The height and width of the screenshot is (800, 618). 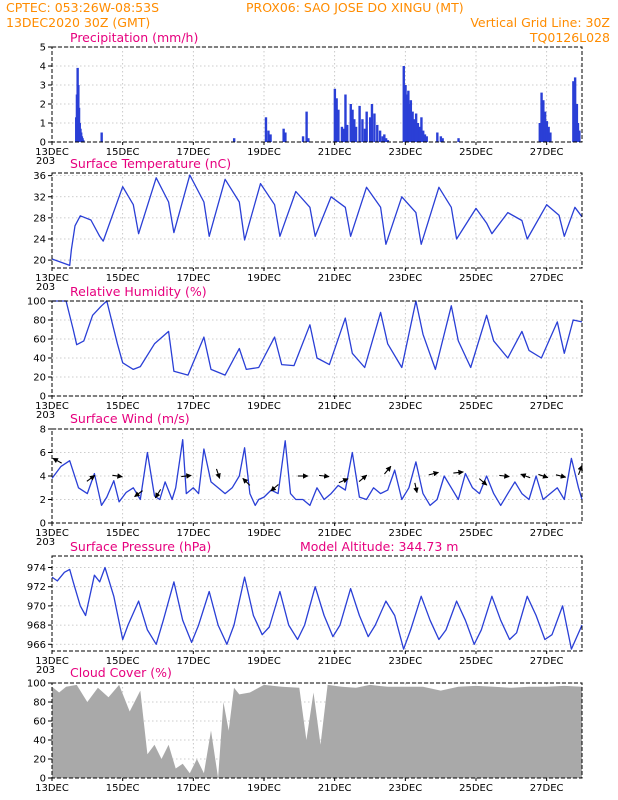 What do you see at coordinates (540, 22) in the screenshot?
I see `header-grid-line-note: Vertical Grid Line: 30Z` at bounding box center [540, 22].